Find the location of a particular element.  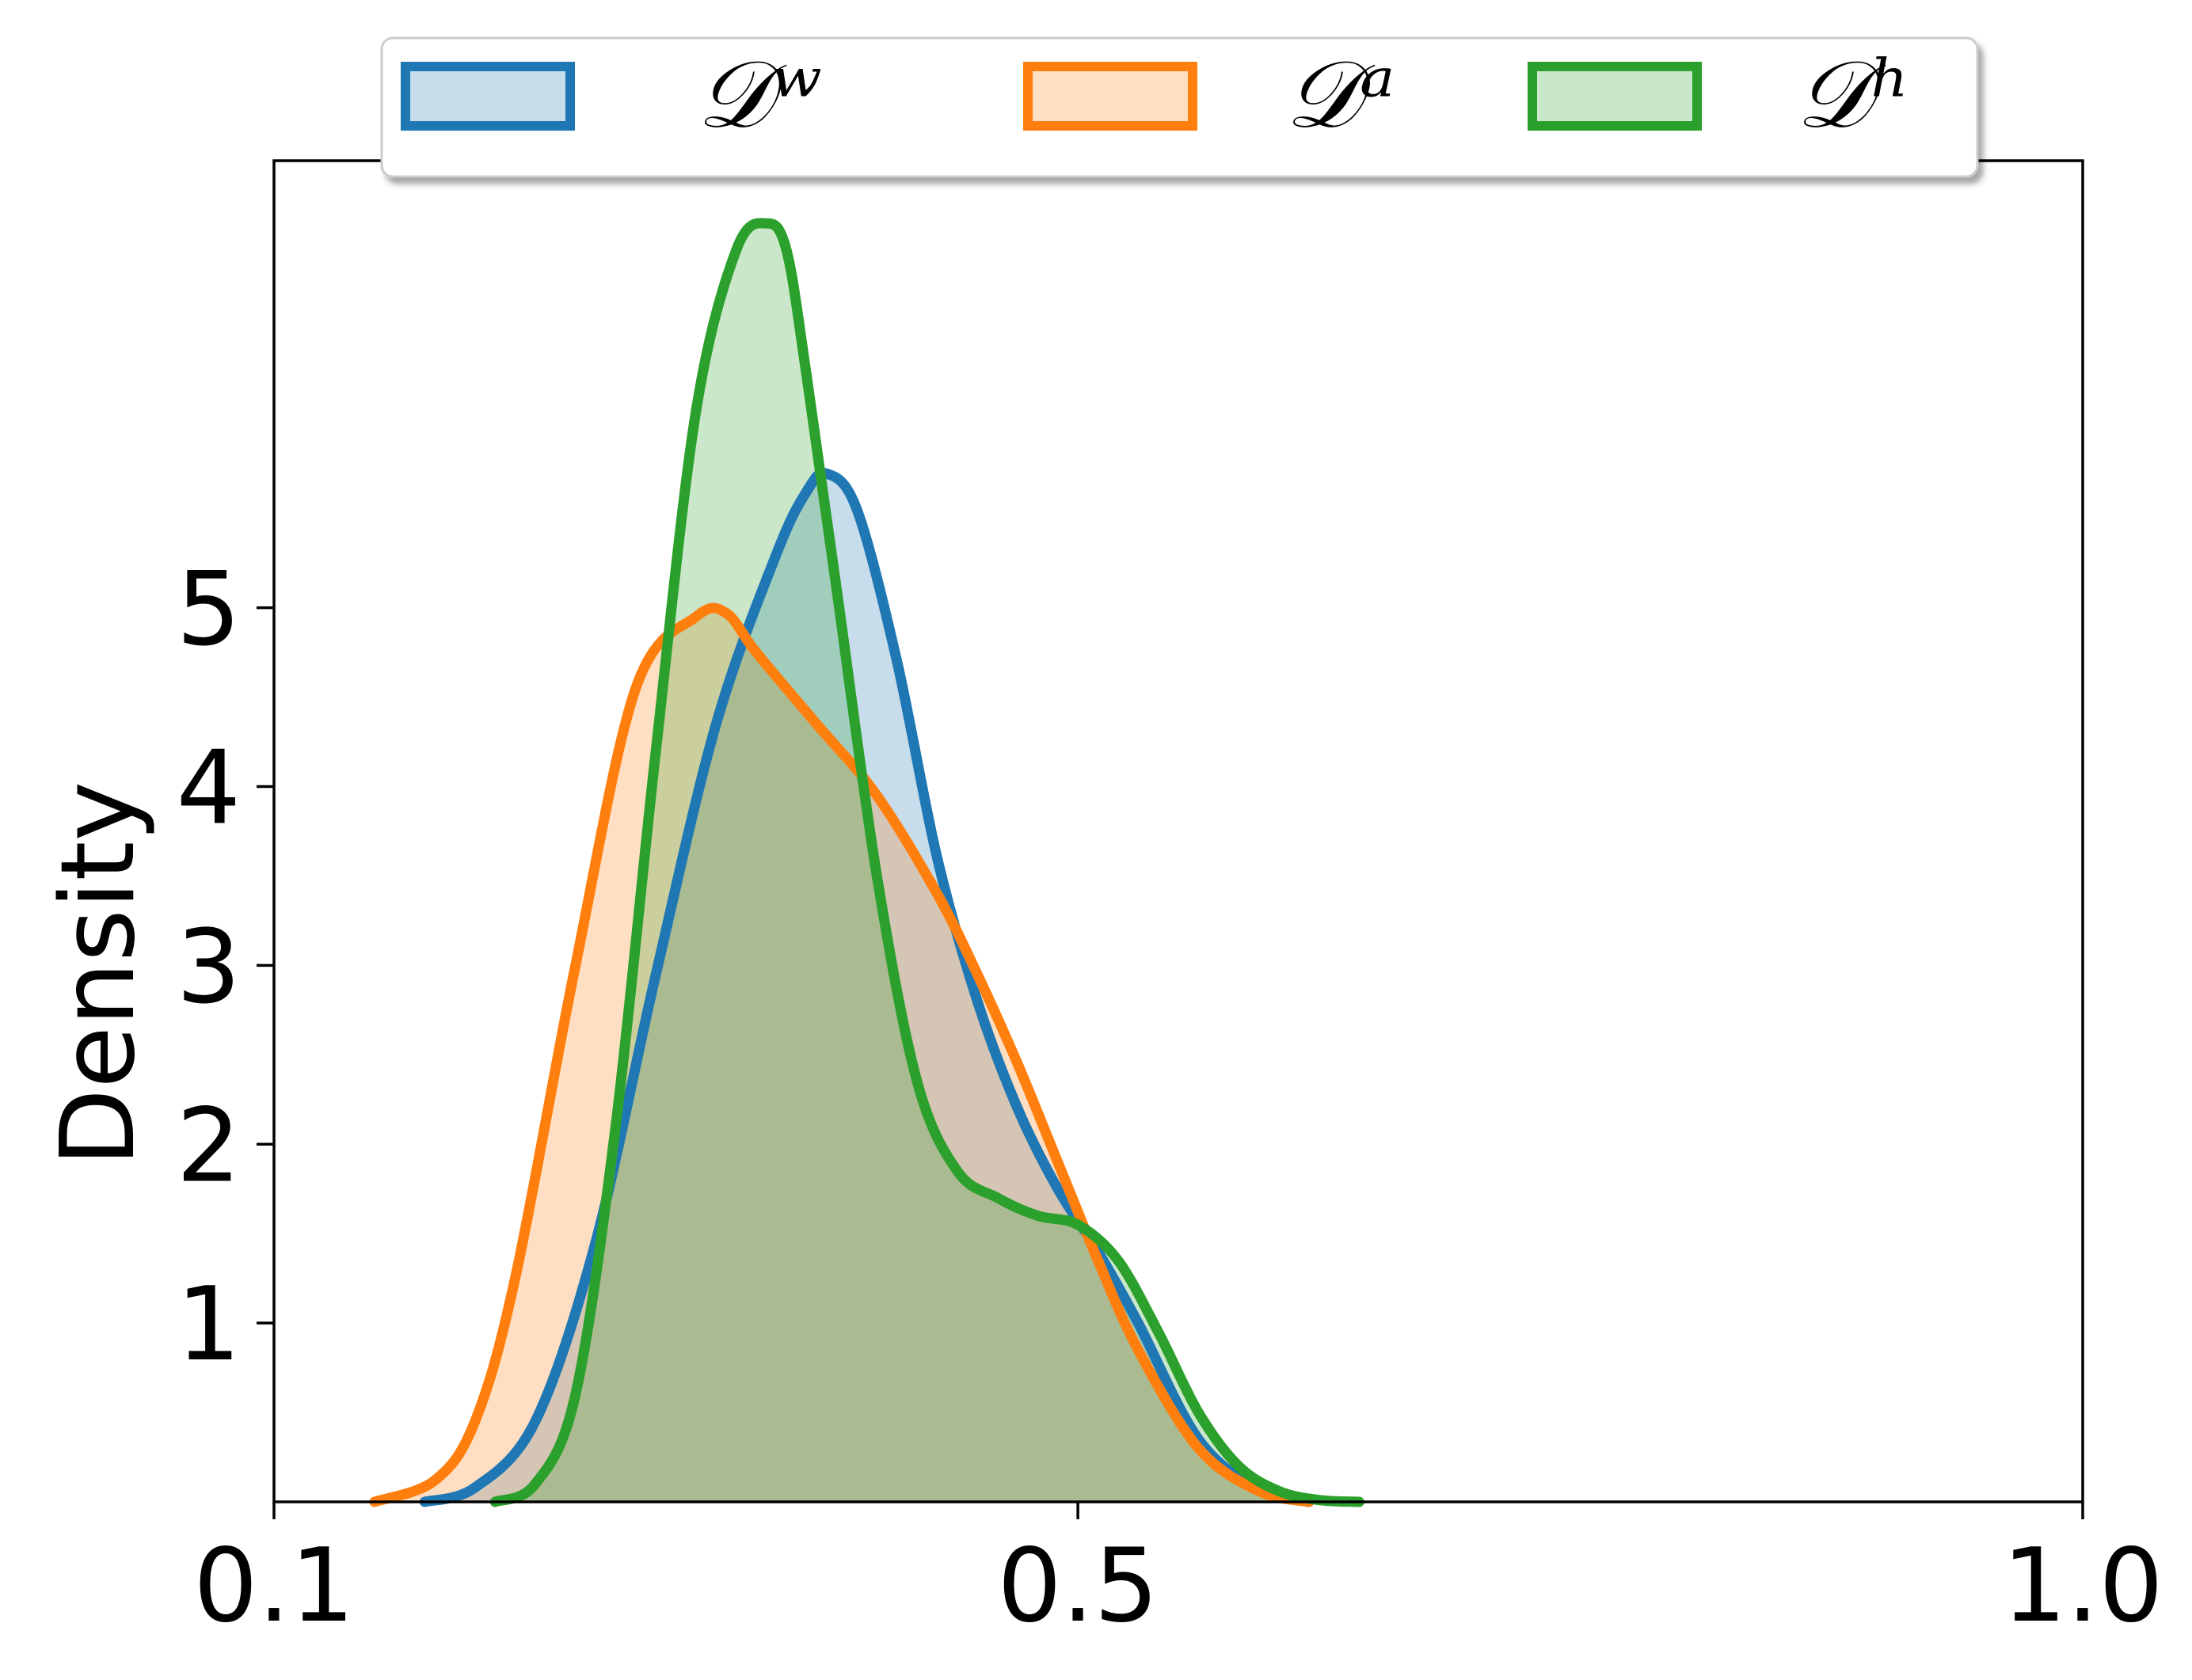

legend-label-3: 𝒟ʰ is located at coordinates (1853, 94).